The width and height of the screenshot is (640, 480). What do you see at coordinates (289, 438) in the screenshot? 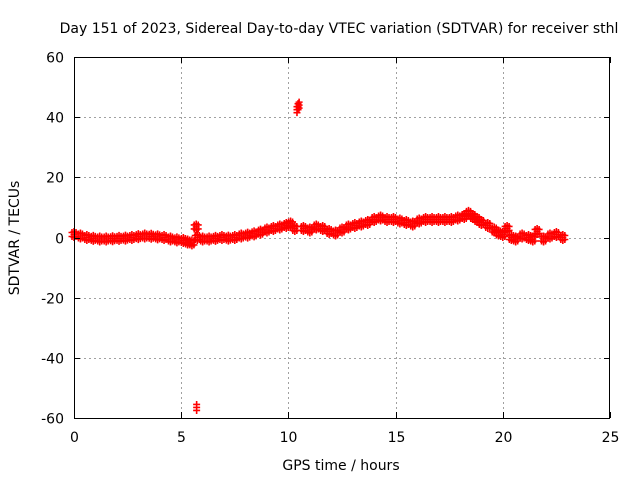
I see `x-tick-label: 10` at bounding box center [289, 438].